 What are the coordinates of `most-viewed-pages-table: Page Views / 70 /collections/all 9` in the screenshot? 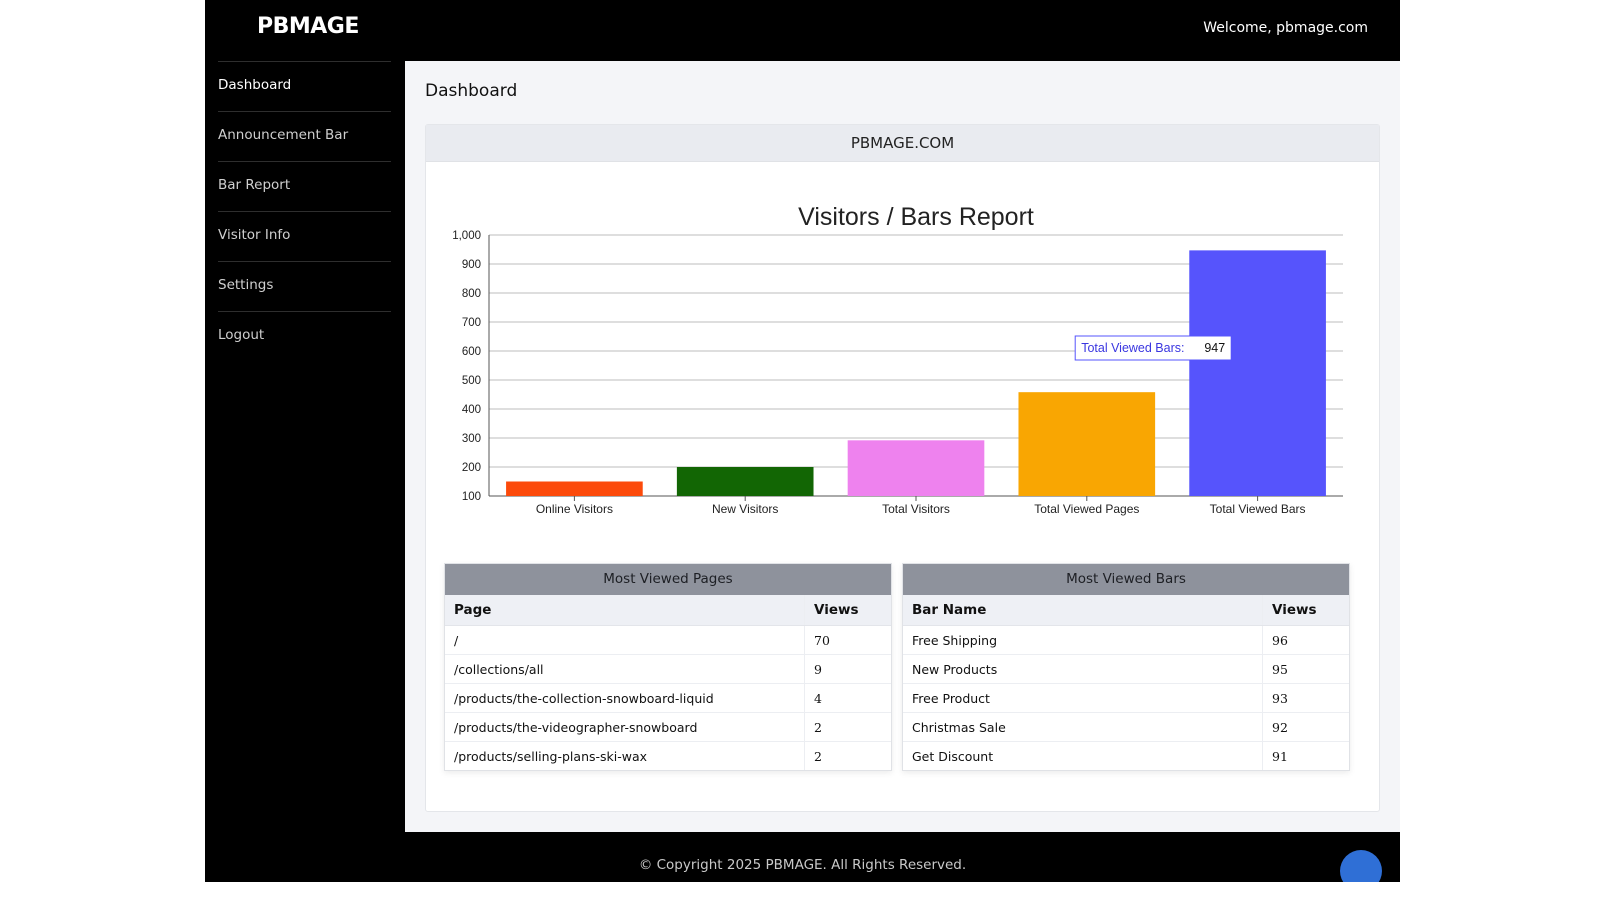 It's located at (668, 682).